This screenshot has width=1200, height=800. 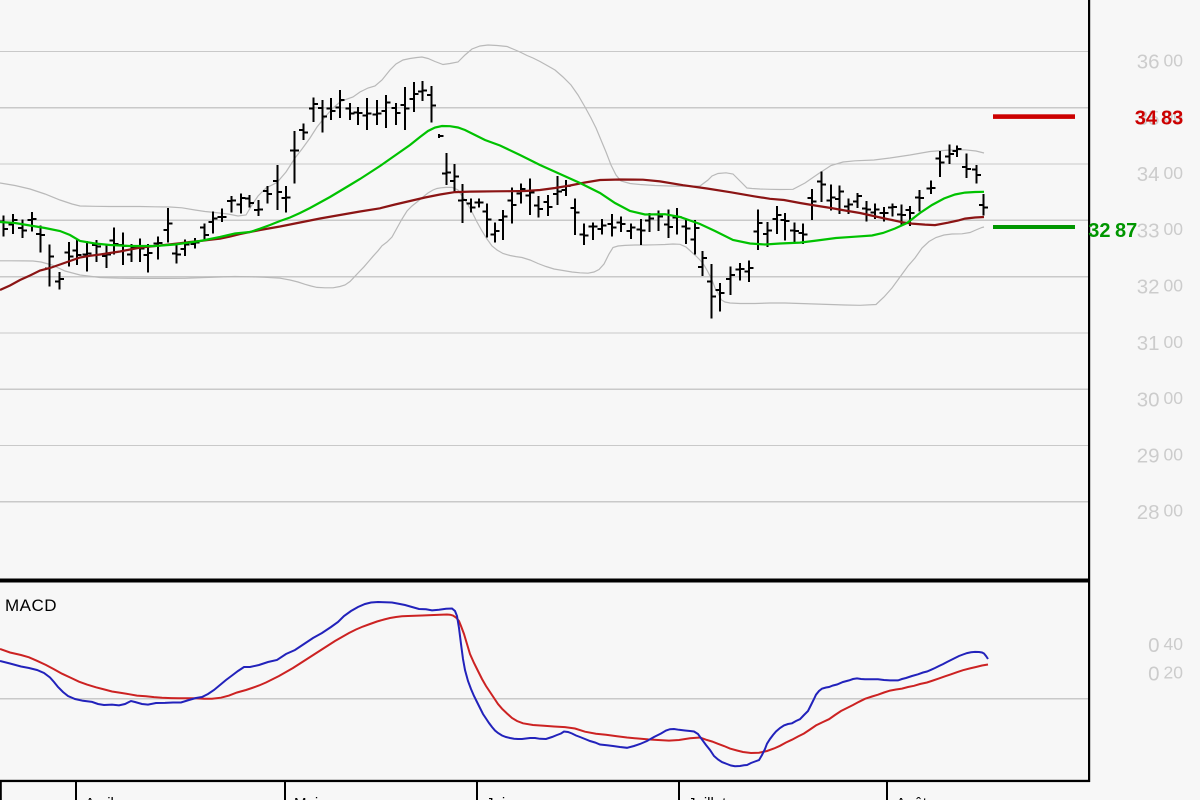 What do you see at coordinates (1148, 343) in the screenshot?
I see `svg-text: 31` at bounding box center [1148, 343].